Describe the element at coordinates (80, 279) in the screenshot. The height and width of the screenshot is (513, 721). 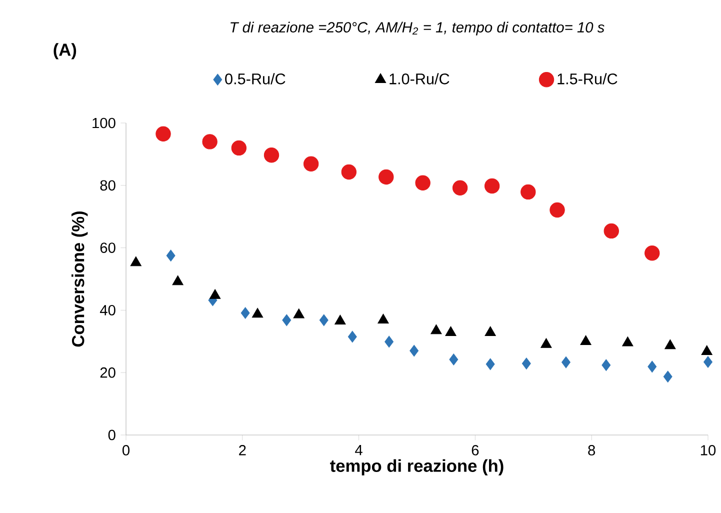
I see `y-axis-title: Conversione (%)` at that location.